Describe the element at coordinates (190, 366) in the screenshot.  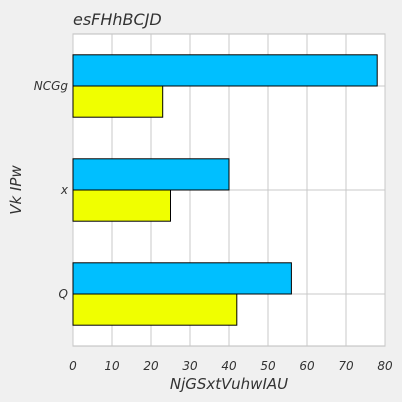
I see `x-tick-label: 30` at that location.